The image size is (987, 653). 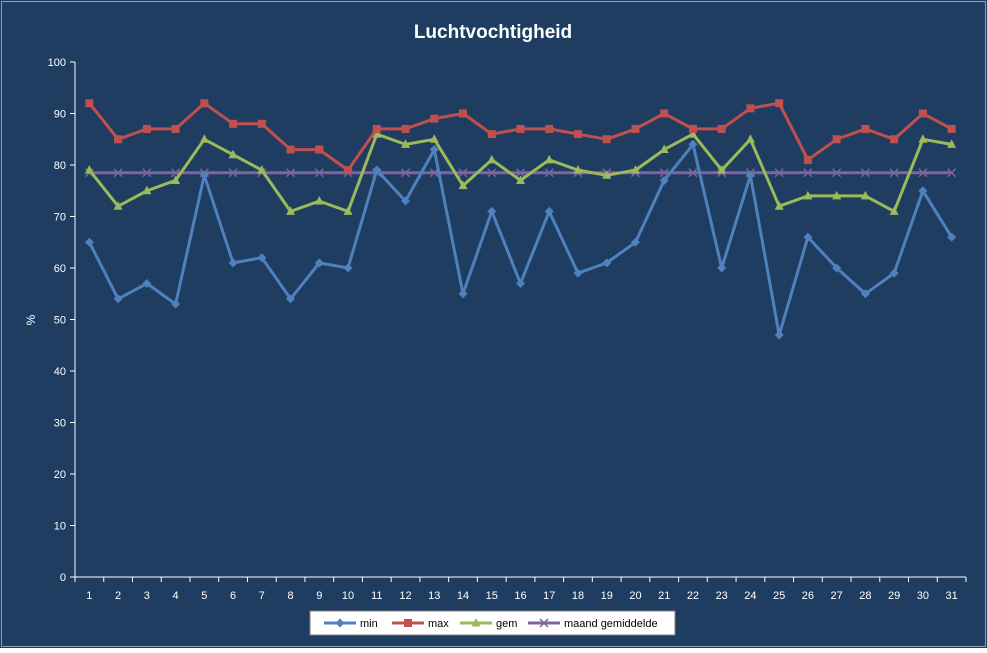 I want to click on y-tick-label: 100, so click(x=57, y=63).